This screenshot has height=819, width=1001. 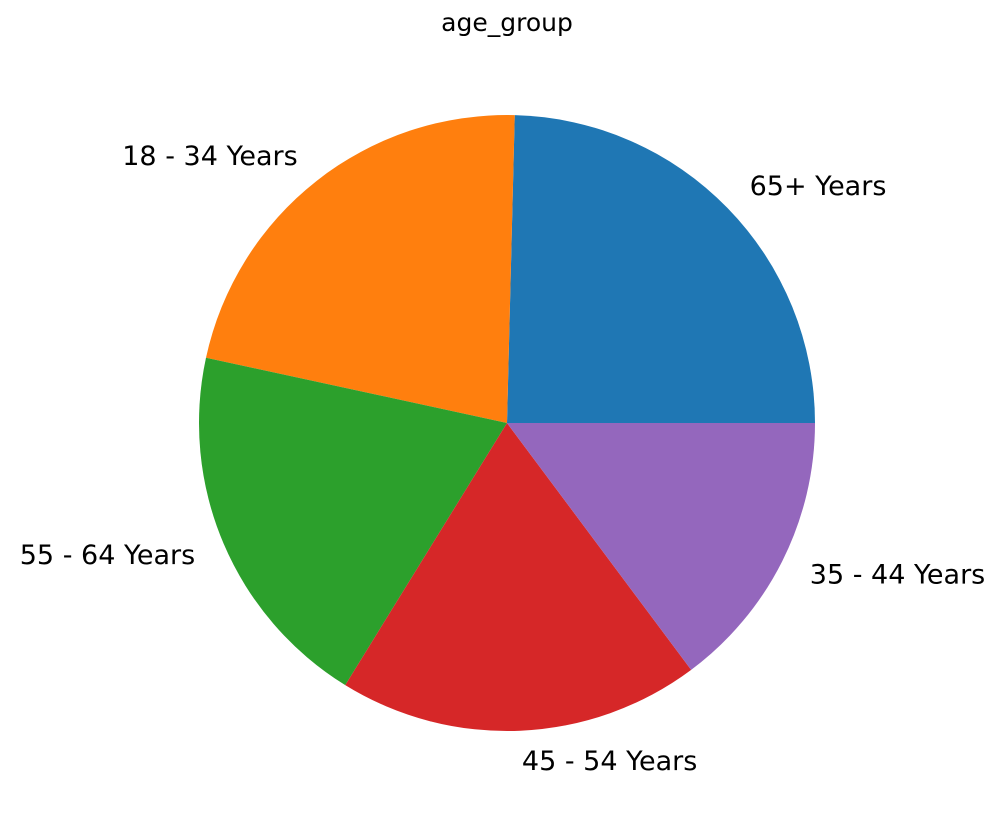 I want to click on pie-label-45-54-years: 45 - 54 Years, so click(x=609, y=761).